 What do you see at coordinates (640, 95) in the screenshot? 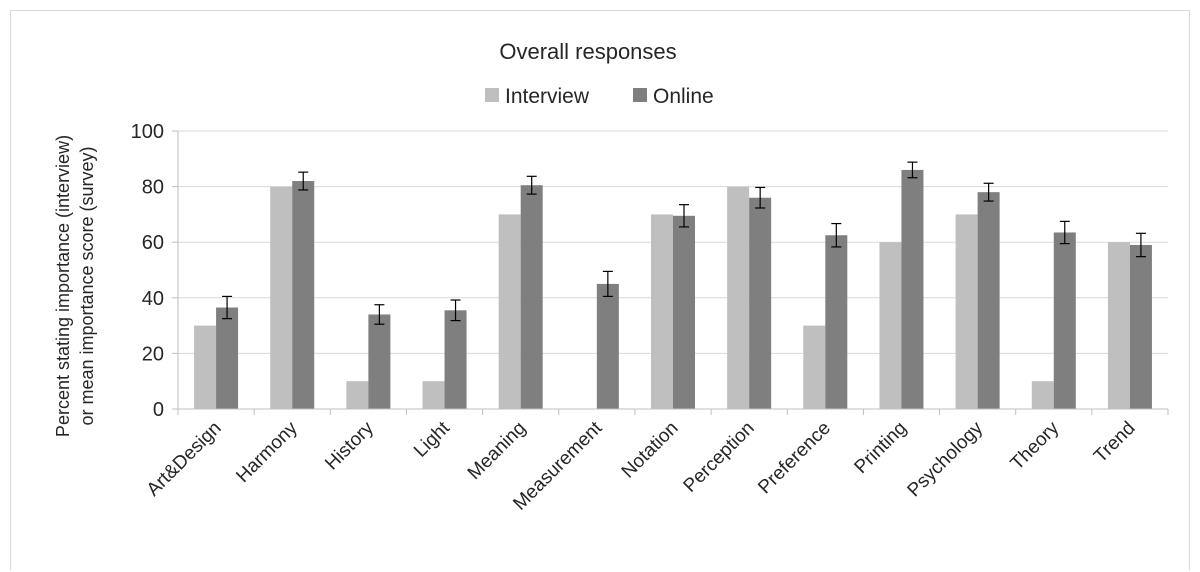
I see `legend-swatch-online` at bounding box center [640, 95].